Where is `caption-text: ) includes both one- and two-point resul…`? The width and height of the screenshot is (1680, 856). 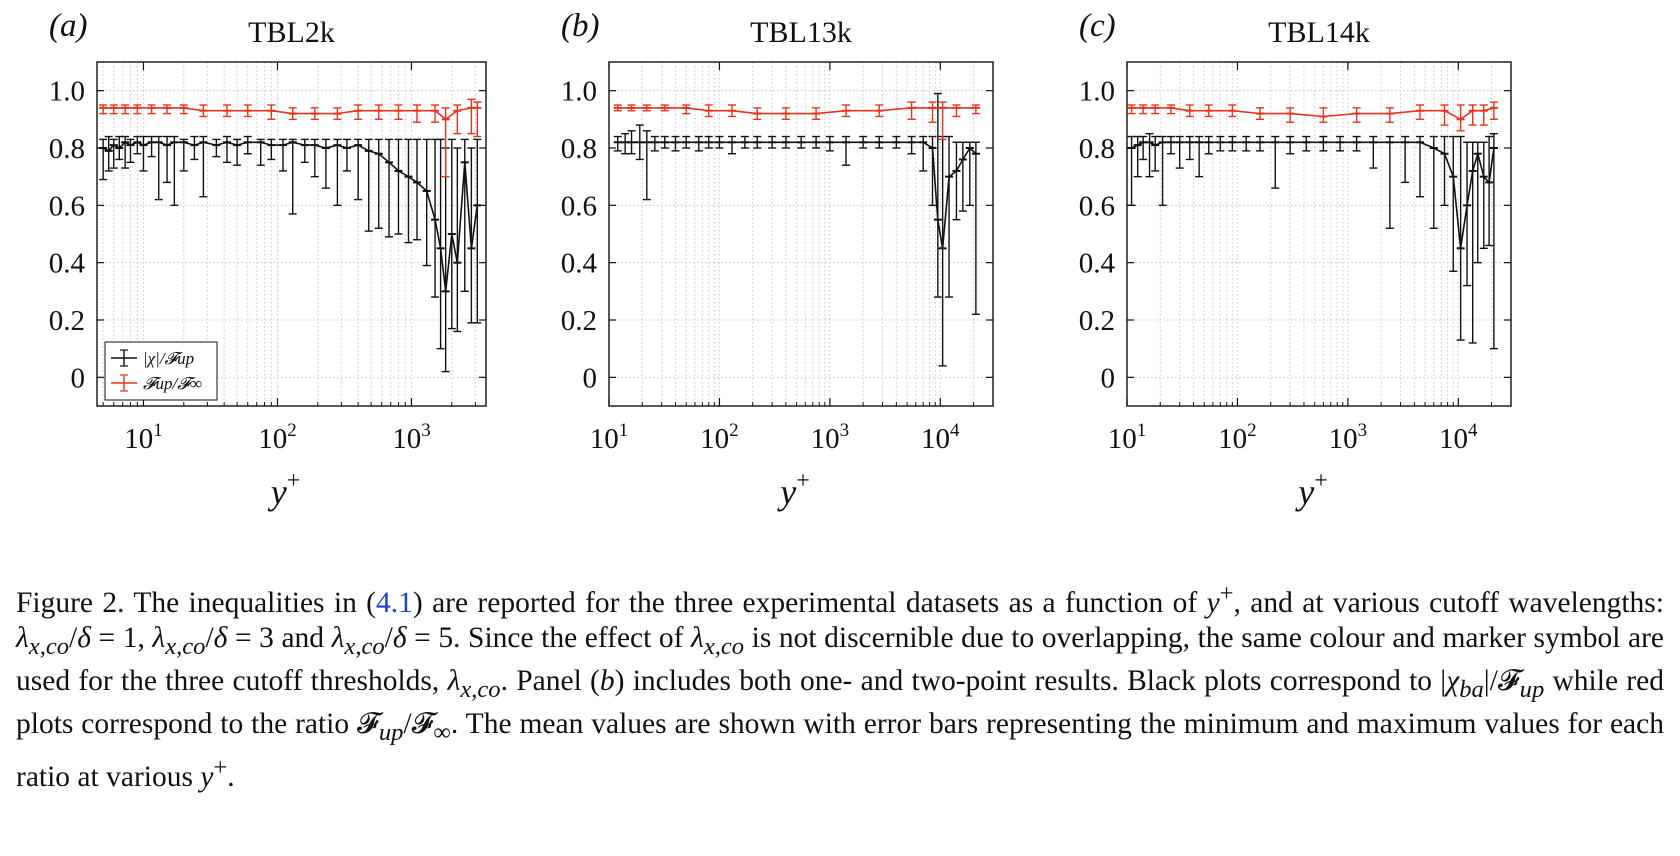
caption-text: ) includes both one- and two-point resul… is located at coordinates (1030, 680).